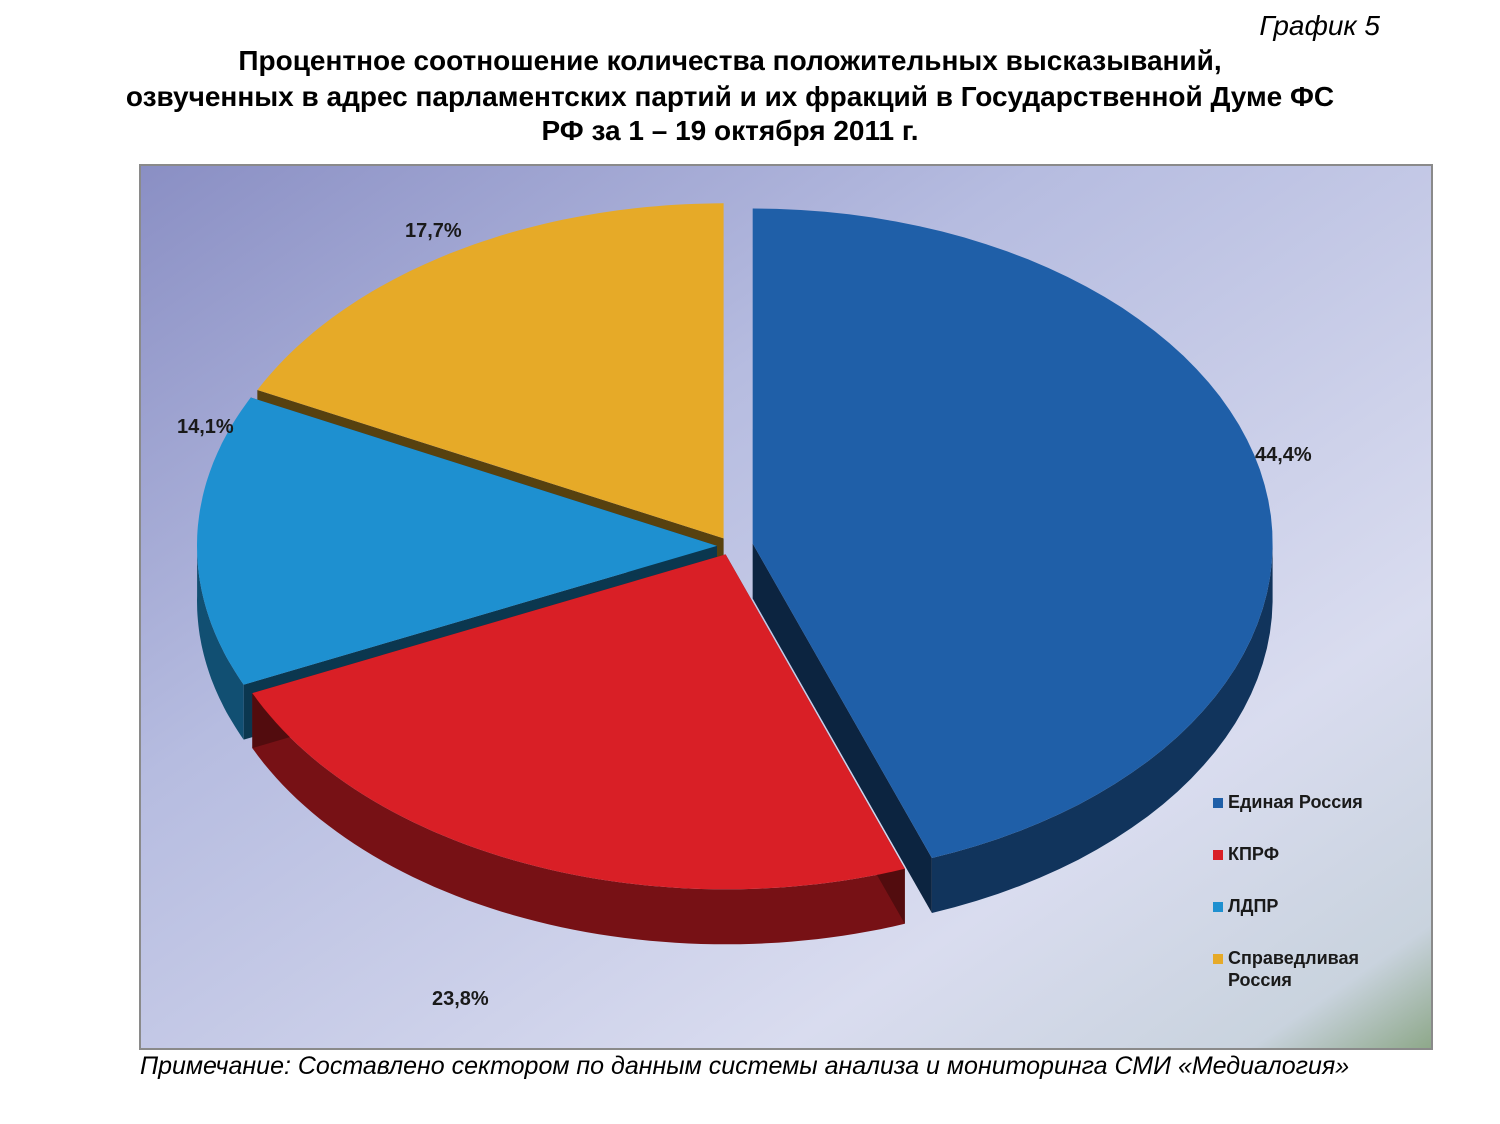 Image resolution: width=1500 pixels, height=1124 pixels. What do you see at coordinates (490, 371) in the screenshot?
I see `slice-spravedlivaya-rossiya-top` at bounding box center [490, 371].